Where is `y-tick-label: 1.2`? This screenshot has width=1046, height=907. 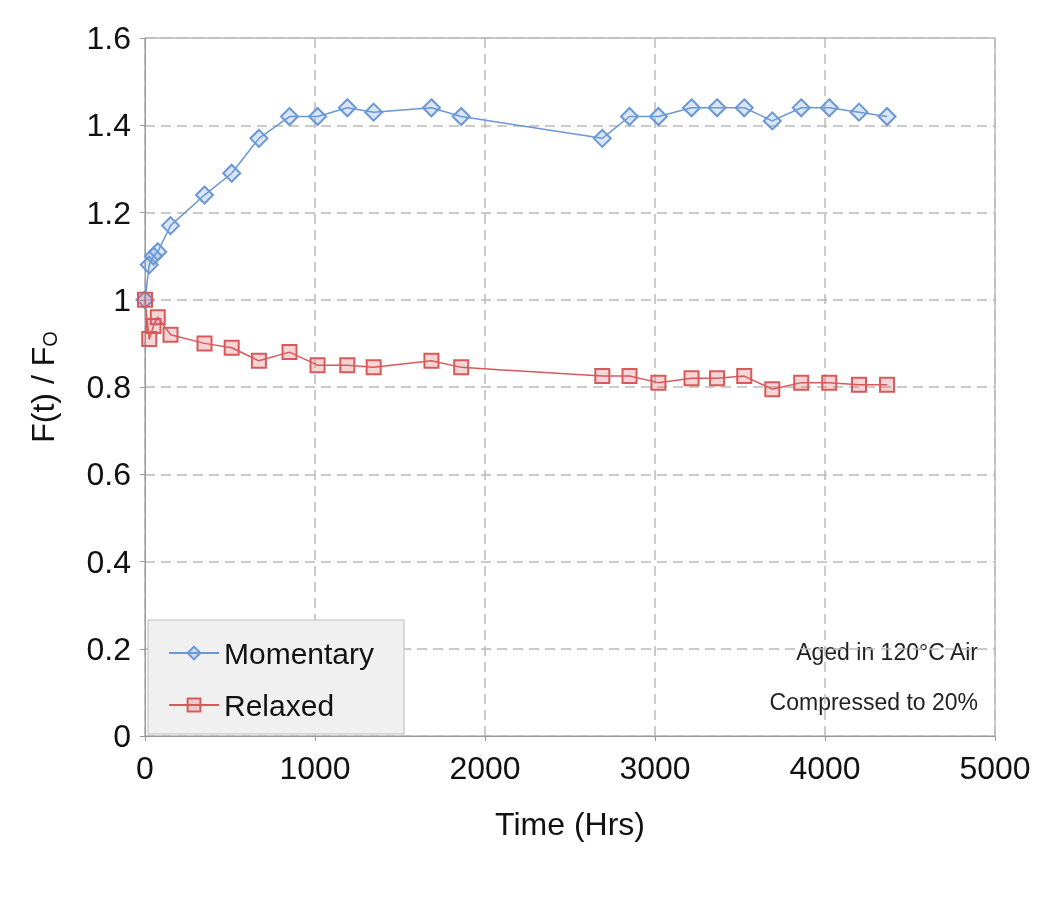 y-tick-label: 1.2 is located at coordinates (108, 212).